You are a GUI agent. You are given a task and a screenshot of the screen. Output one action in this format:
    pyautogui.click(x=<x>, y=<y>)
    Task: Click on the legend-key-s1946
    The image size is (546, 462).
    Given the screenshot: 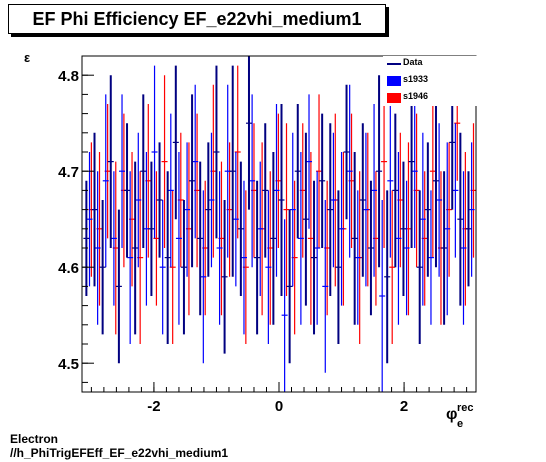 What is the action you would take?
    pyautogui.click(x=394, y=98)
    